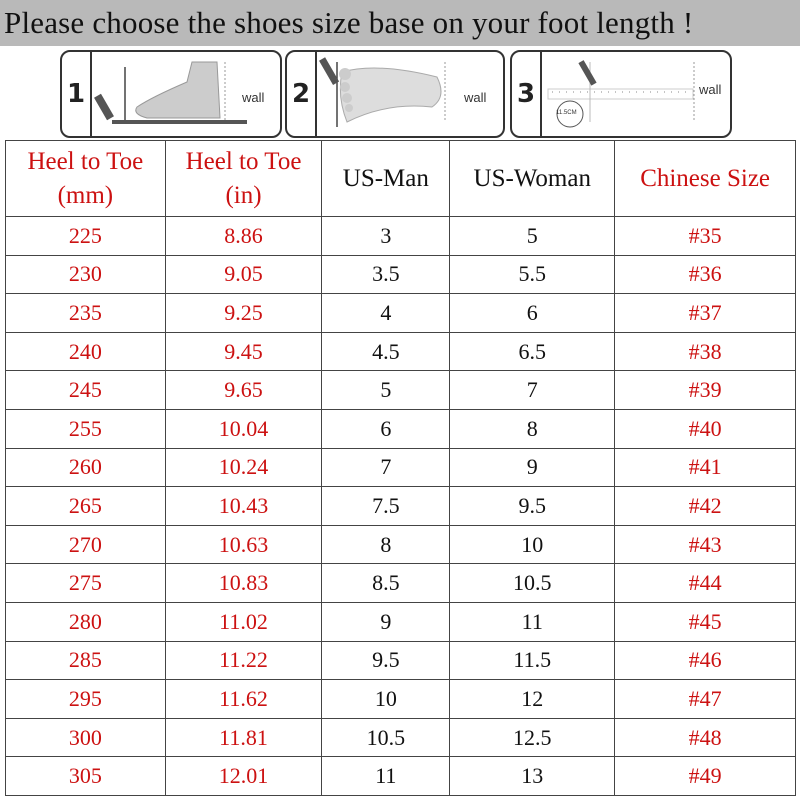 The height and width of the screenshot is (800, 800). I want to click on table-cell: 10.04, so click(243, 428).